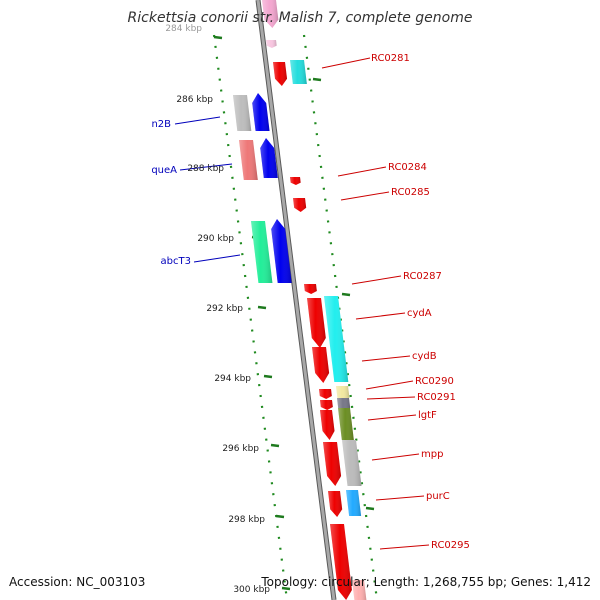  I want to click on gene-abcT3-green-shade, so click(262, 252).